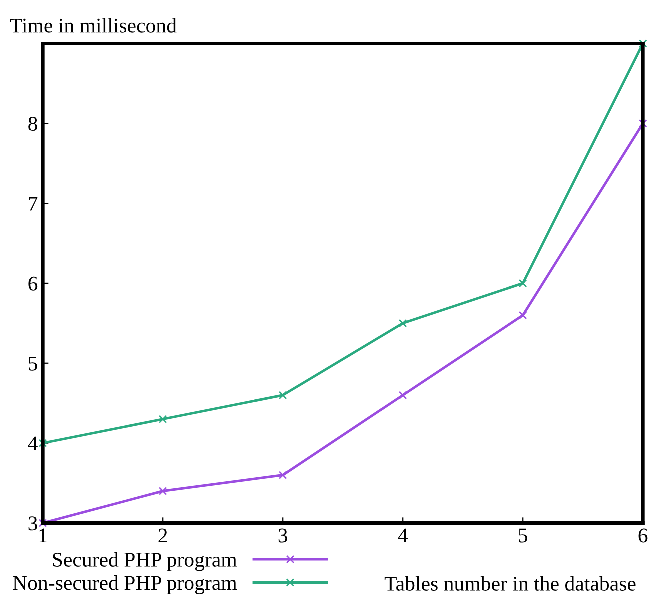 This screenshot has height=607, width=663. What do you see at coordinates (283, 535) in the screenshot?
I see `x-tick-label: 3` at bounding box center [283, 535].